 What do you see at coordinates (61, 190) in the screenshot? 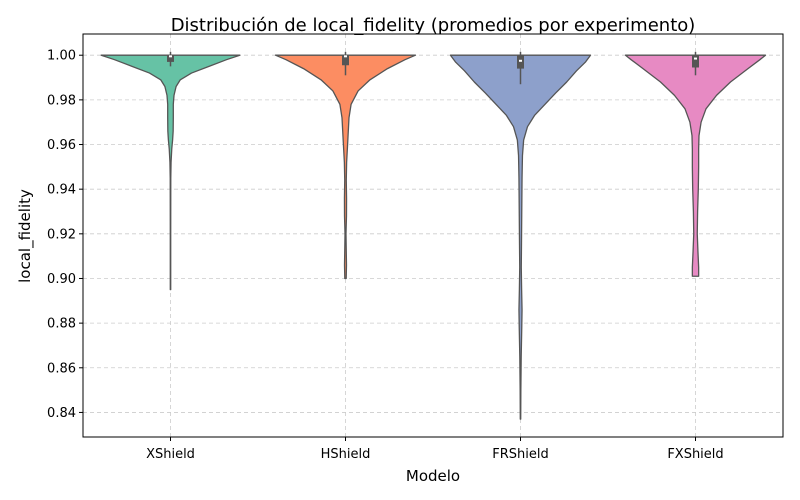
I see `y-tick-label: 0.94` at bounding box center [61, 190].